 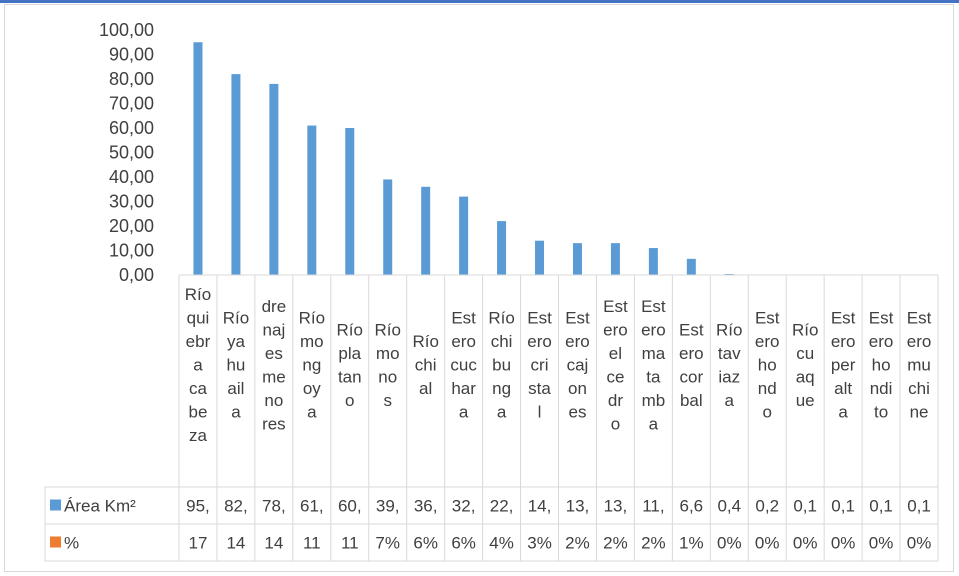 What do you see at coordinates (388, 506) in the screenshot?
I see `table-value: 39,` at bounding box center [388, 506].